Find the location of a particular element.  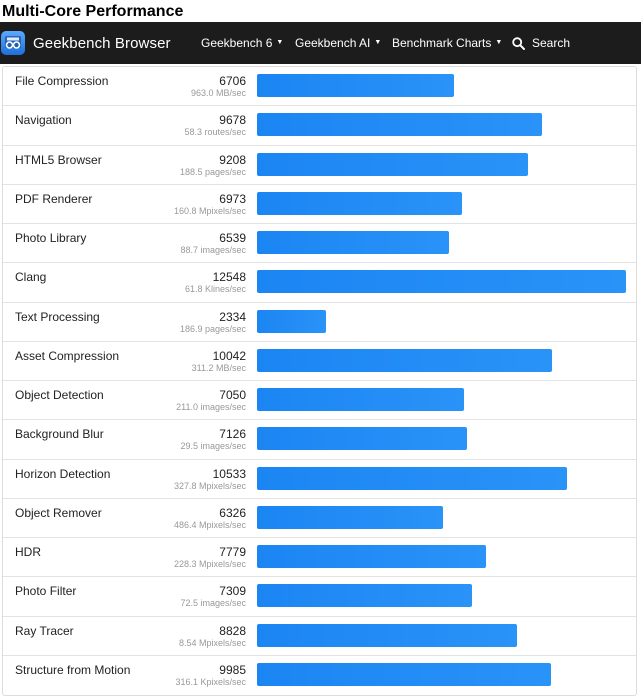

table-row: File Compression 6706 963.0 MB/sec is located at coordinates (319, 87).